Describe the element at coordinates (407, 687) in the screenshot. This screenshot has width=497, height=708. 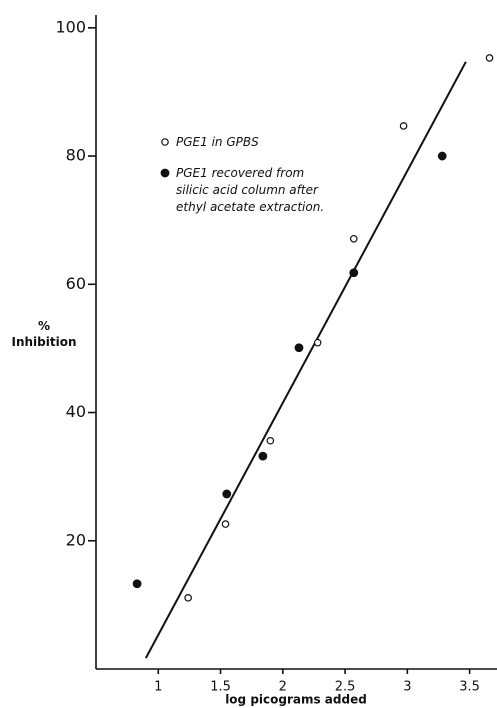
I see `x-tick-label: 3` at that location.